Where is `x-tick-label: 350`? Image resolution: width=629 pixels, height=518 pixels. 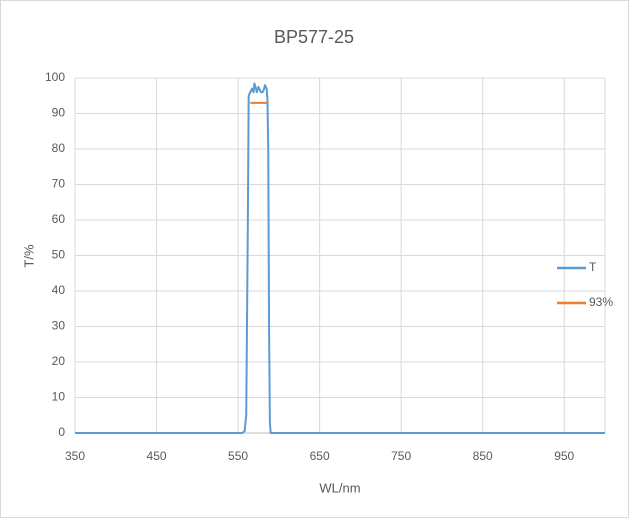
x-tick-label: 350 is located at coordinates (75, 456).